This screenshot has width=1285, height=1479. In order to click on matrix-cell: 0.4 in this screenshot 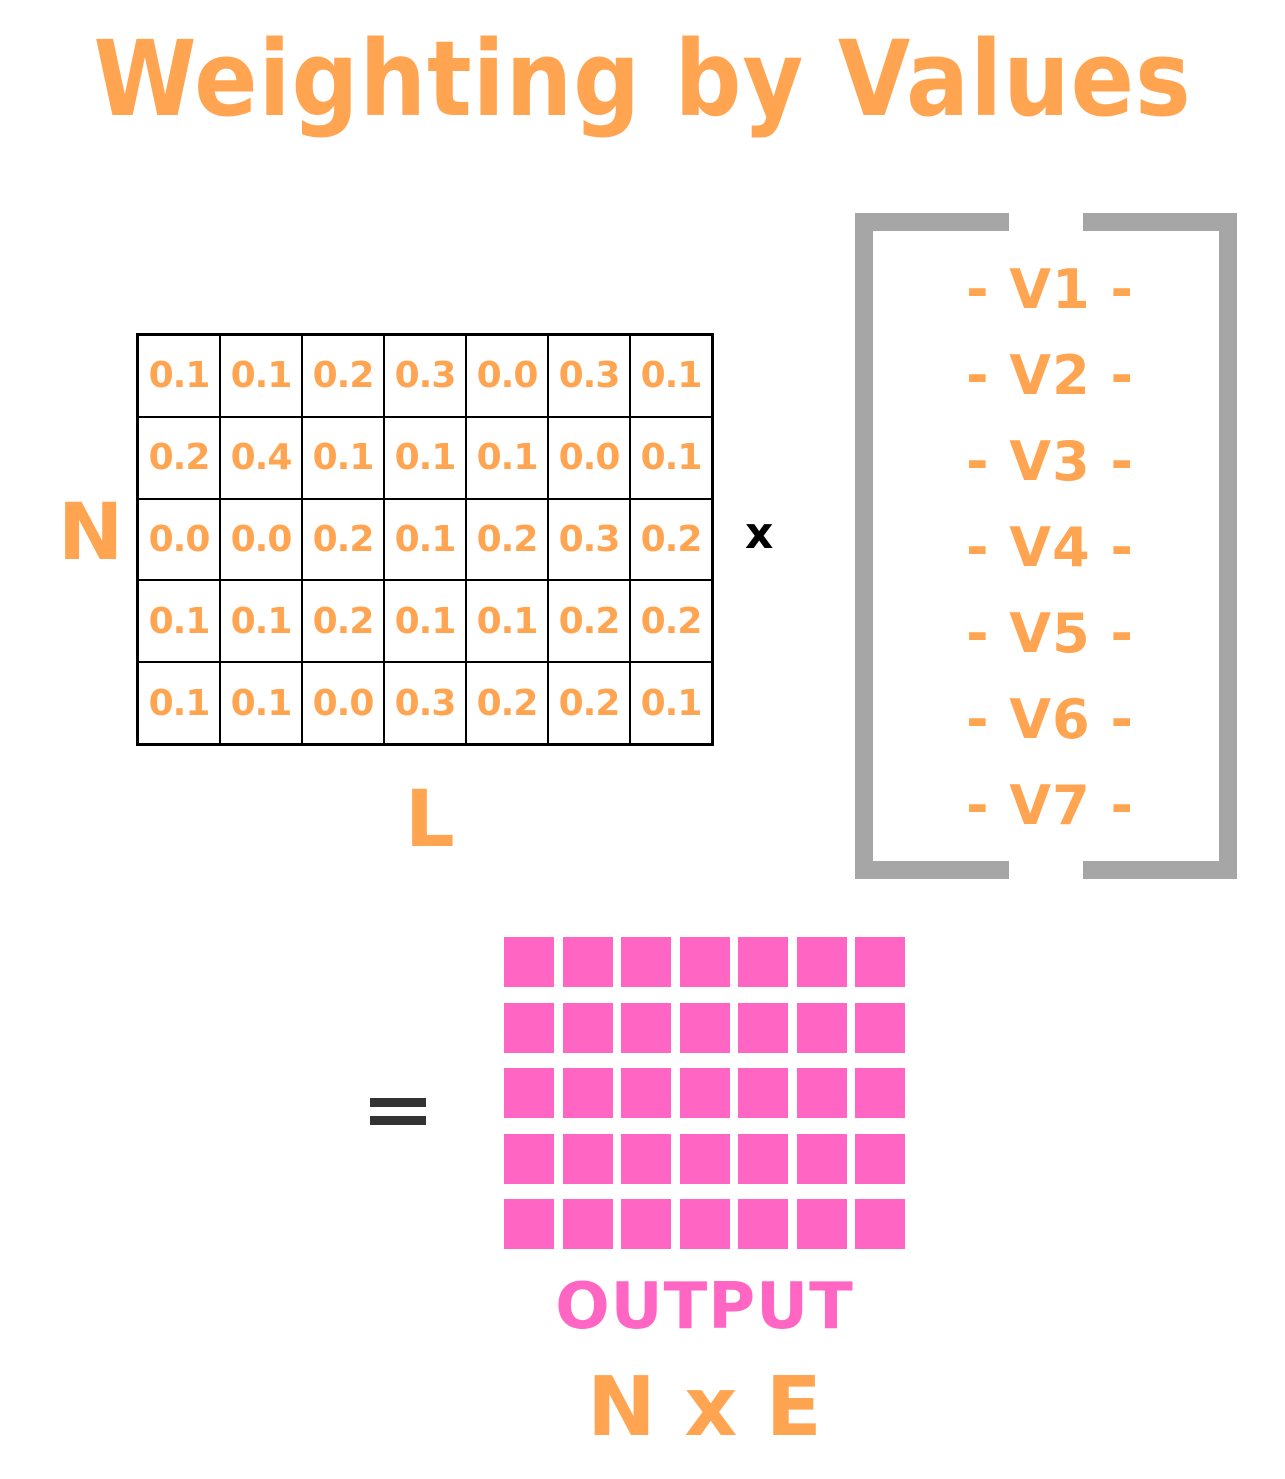, I will do `click(261, 457)`.